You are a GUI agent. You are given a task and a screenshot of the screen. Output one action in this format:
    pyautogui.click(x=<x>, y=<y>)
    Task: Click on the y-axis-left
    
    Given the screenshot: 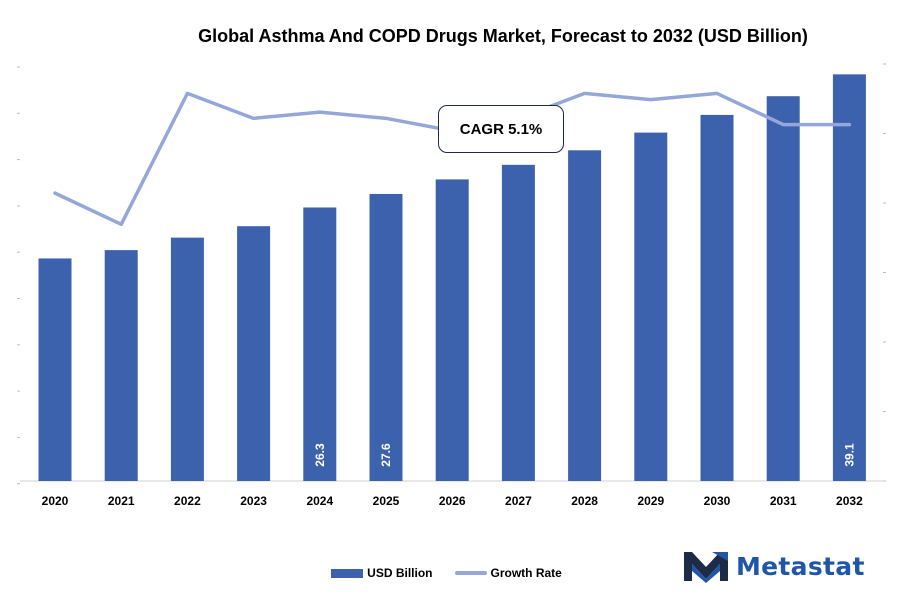 What is the action you would take?
    pyautogui.click(x=18, y=275)
    